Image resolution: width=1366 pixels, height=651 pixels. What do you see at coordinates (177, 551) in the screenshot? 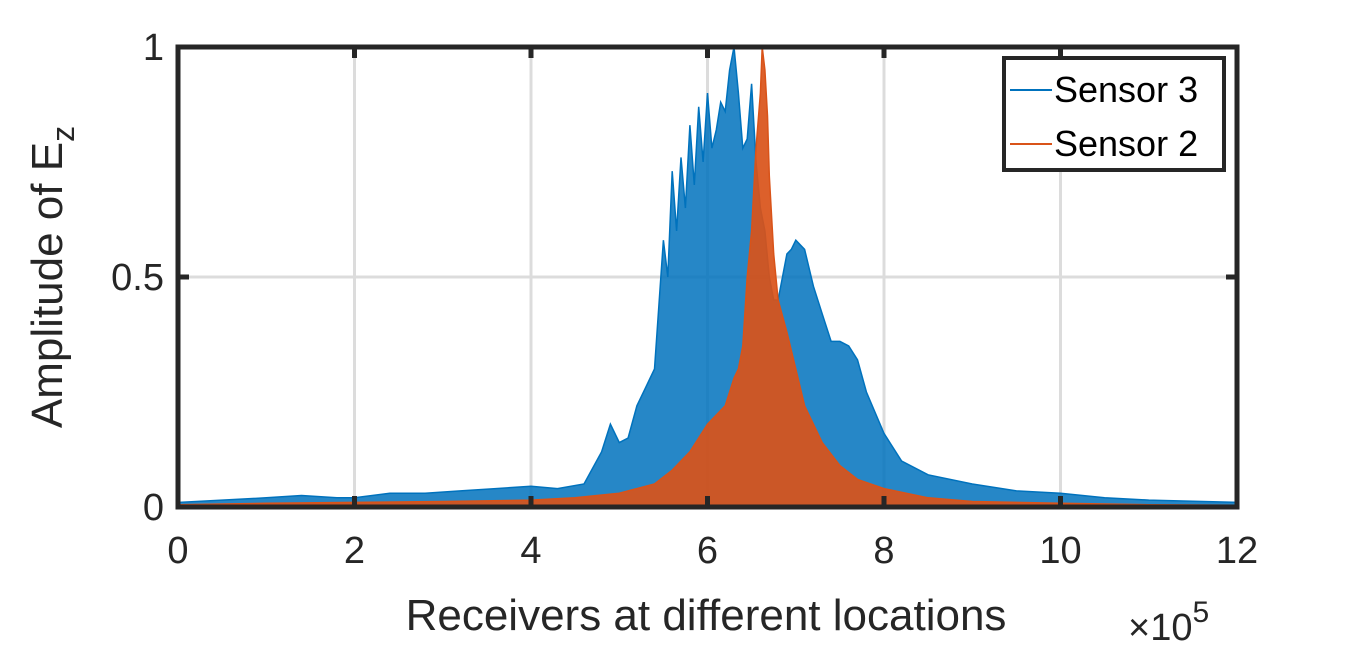
I see `x-tick-label: 0` at bounding box center [177, 551].